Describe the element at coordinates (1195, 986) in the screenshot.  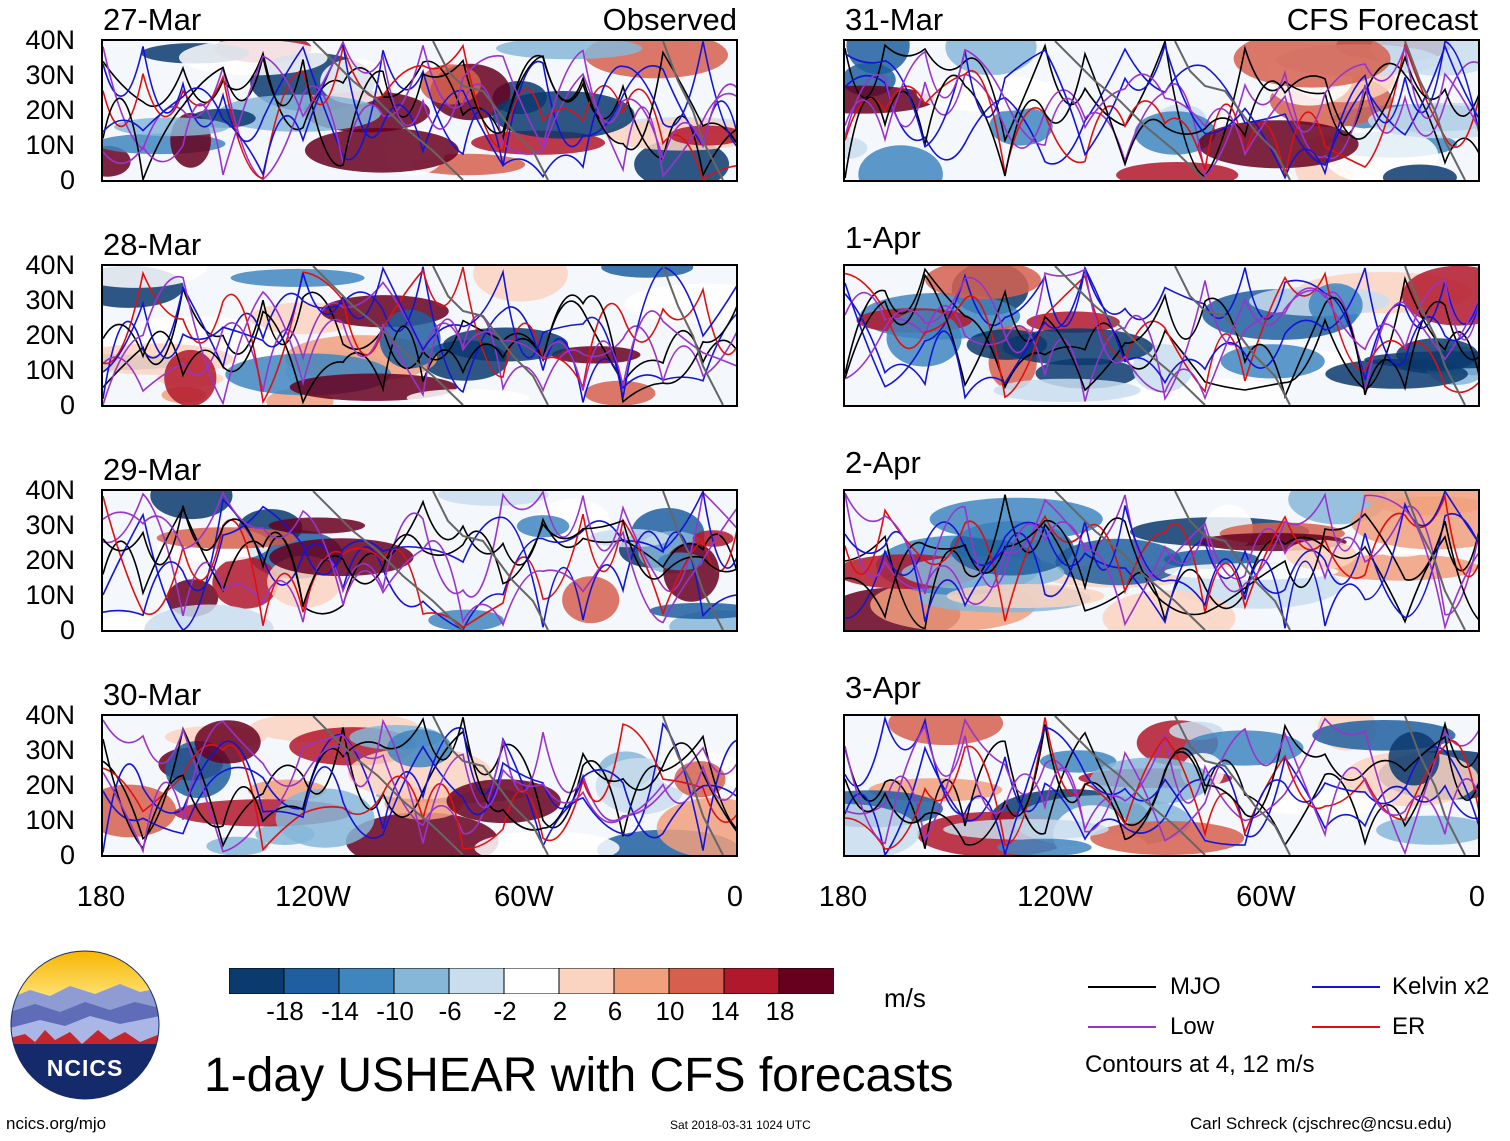
I see `legend-label-mjo: MJO` at that location.